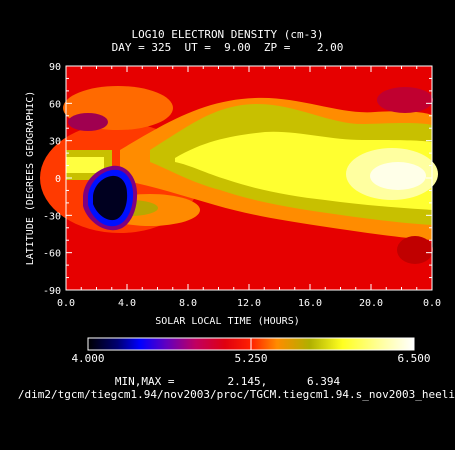 This screenshot has height=450, width=455. What do you see at coordinates (371, 303) in the screenshot?
I see `x-tick-label: 20.0` at bounding box center [371, 303].